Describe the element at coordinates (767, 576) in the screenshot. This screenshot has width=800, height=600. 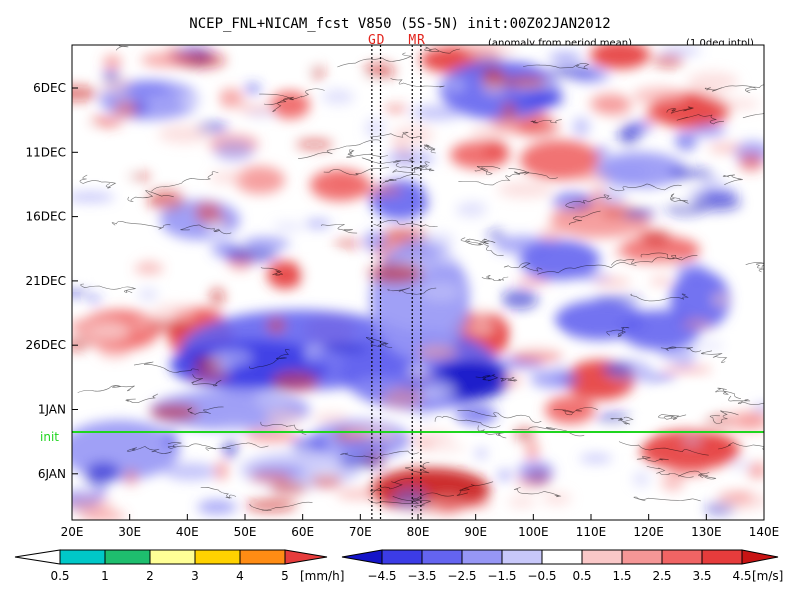
I see `wind-unit: [m/s]` at that location.